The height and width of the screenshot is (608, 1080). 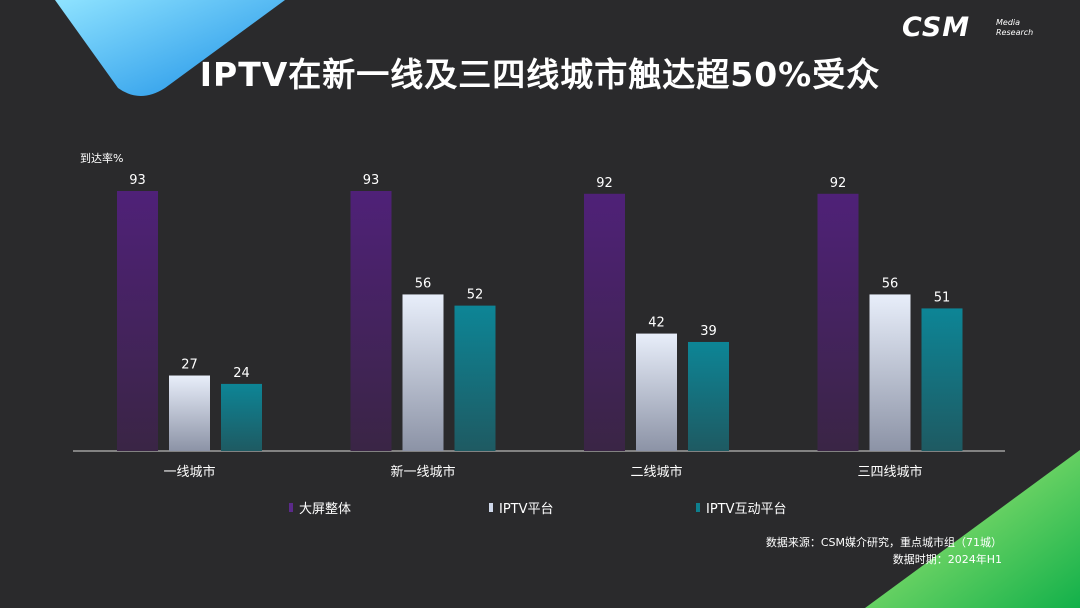 What do you see at coordinates (241, 373) in the screenshot?
I see `data-label: 24` at bounding box center [241, 373].